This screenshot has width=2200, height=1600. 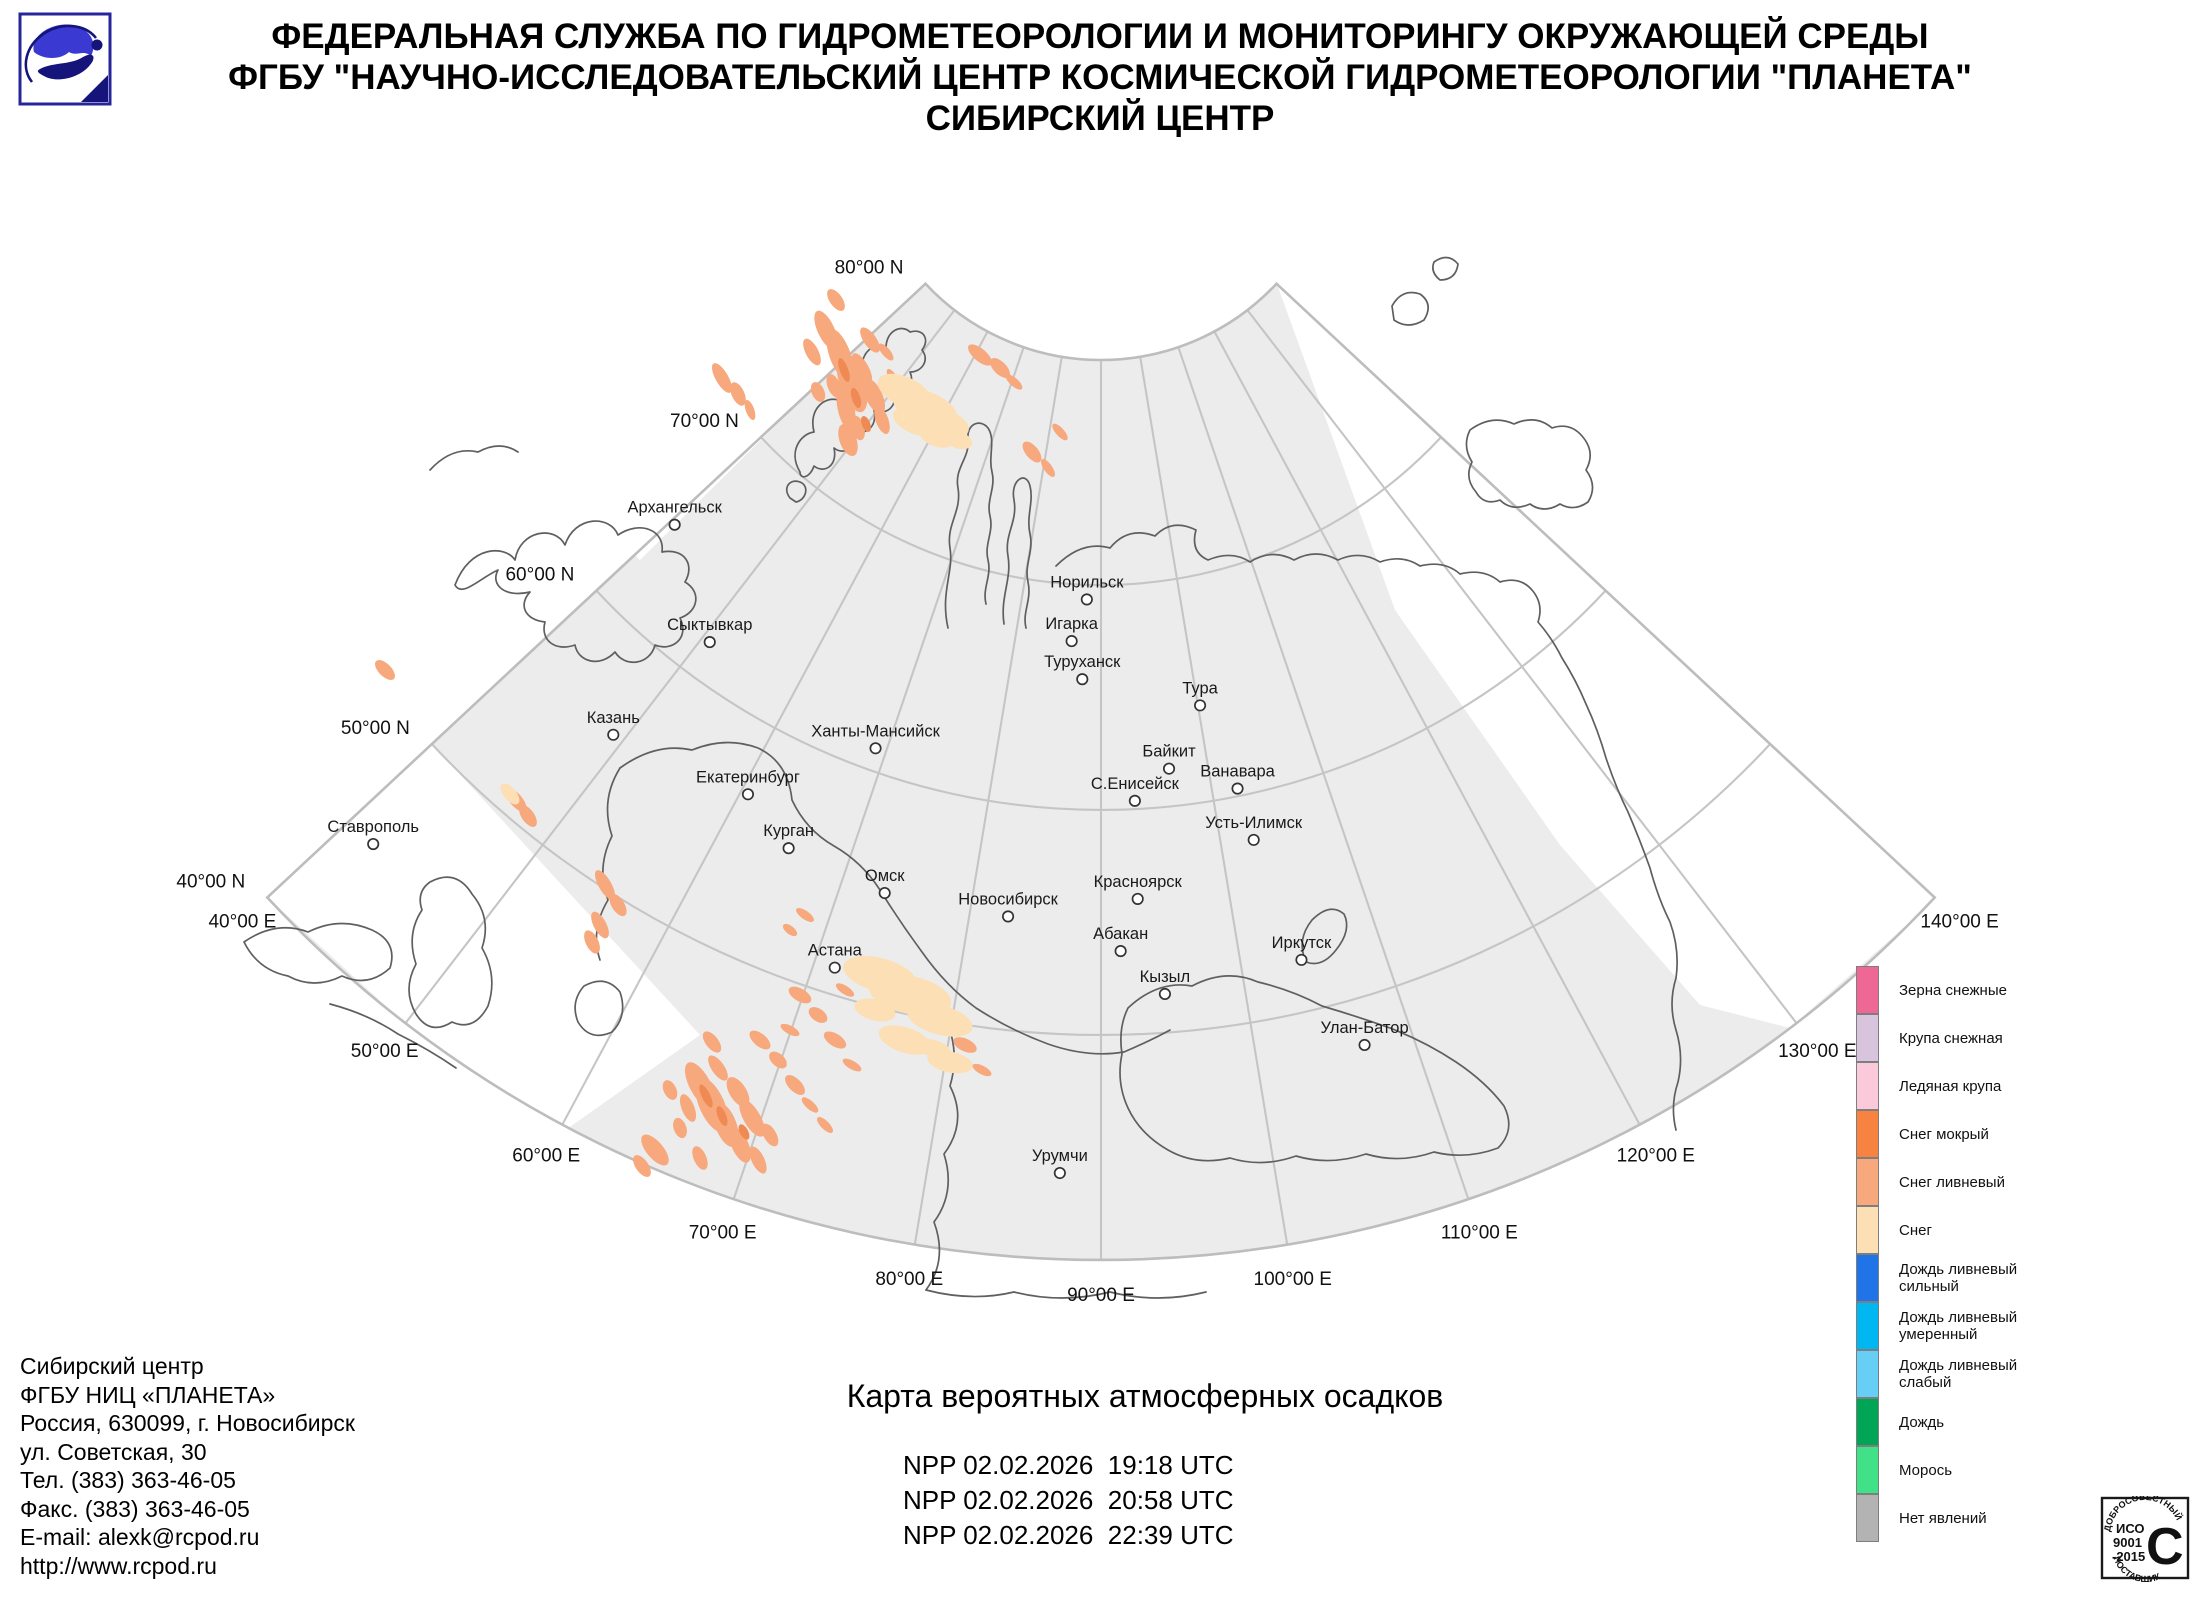 I want to click on iso-badge-line1: ИСО, so click(x=2130, y=1528).